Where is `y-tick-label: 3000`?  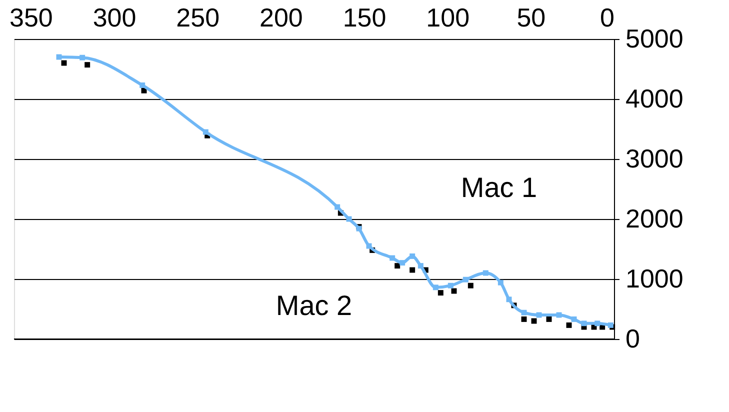
y-tick-label: 3000 is located at coordinates (655, 159).